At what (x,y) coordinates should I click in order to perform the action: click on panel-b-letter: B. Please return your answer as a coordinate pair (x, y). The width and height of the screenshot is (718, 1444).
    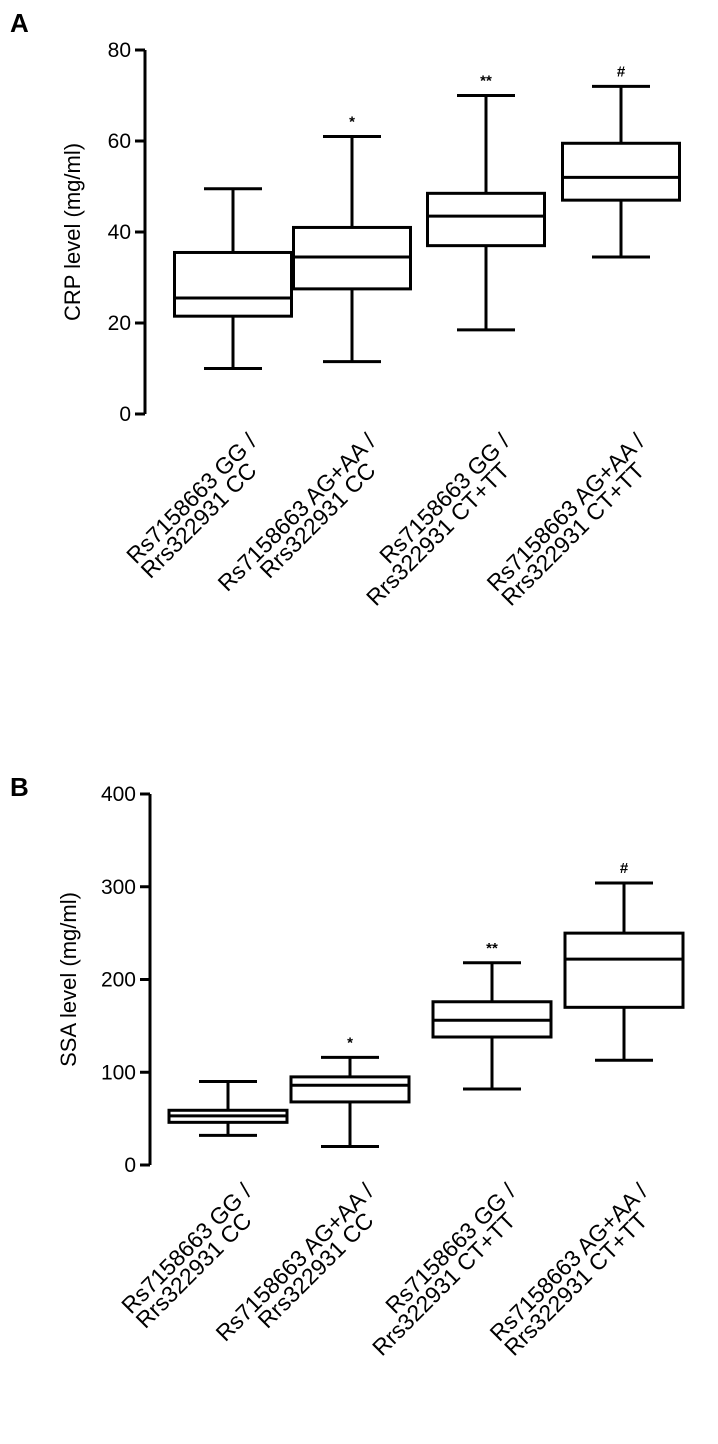
    Looking at the image, I should click on (19, 787).